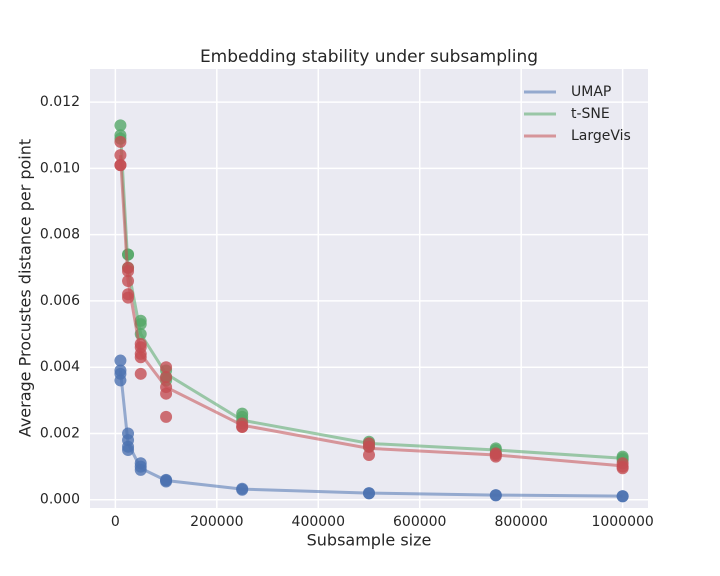 This screenshot has width=720, height=576. Describe the element at coordinates (60, 102) in the screenshot. I see `y-tick-label: 0.012` at that location.